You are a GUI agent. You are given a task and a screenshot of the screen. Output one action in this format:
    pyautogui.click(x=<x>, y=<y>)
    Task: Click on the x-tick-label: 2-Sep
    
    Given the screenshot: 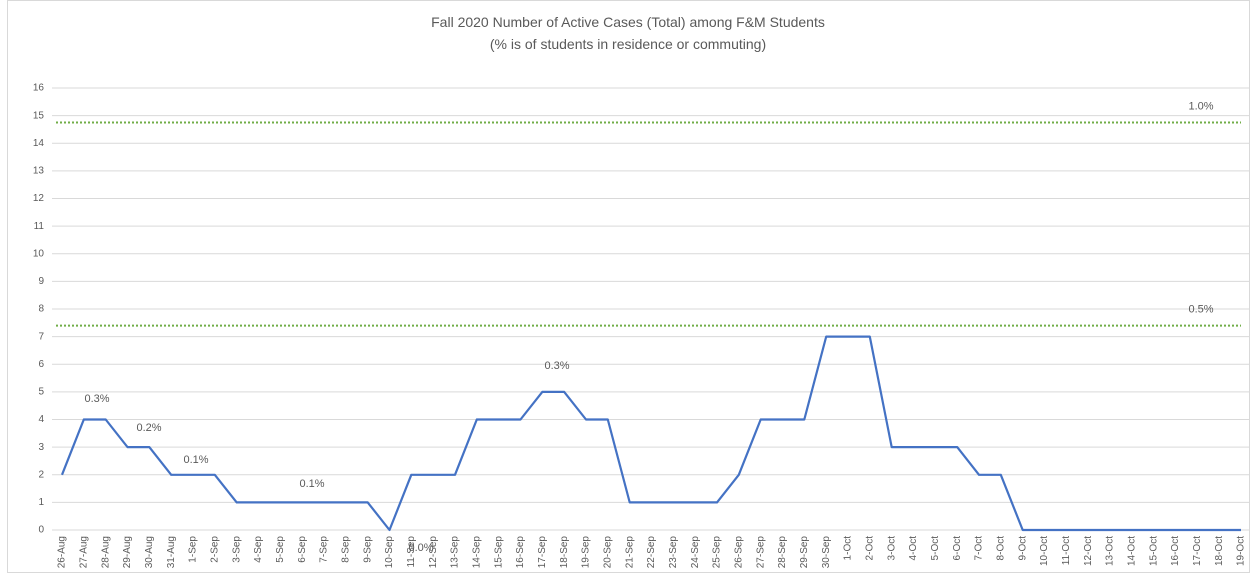 What is the action you would take?
    pyautogui.click(x=214, y=549)
    